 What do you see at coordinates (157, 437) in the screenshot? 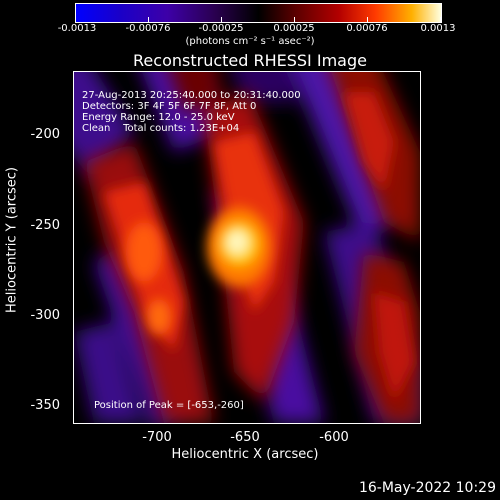
I see `x-tick-label: -700` at bounding box center [157, 437].